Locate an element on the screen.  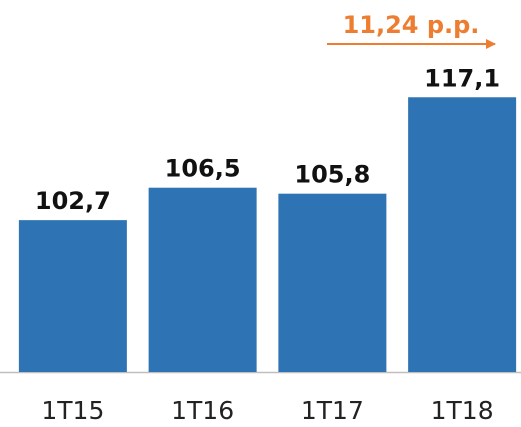
annotation: 11,24 p.p. is located at coordinates (411, 25).